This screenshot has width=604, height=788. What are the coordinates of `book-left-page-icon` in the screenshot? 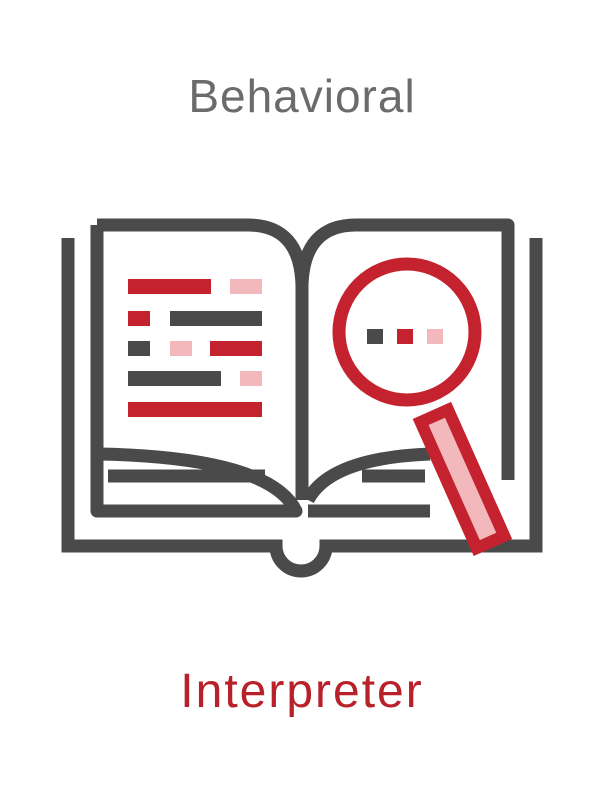 It's located at (199, 368).